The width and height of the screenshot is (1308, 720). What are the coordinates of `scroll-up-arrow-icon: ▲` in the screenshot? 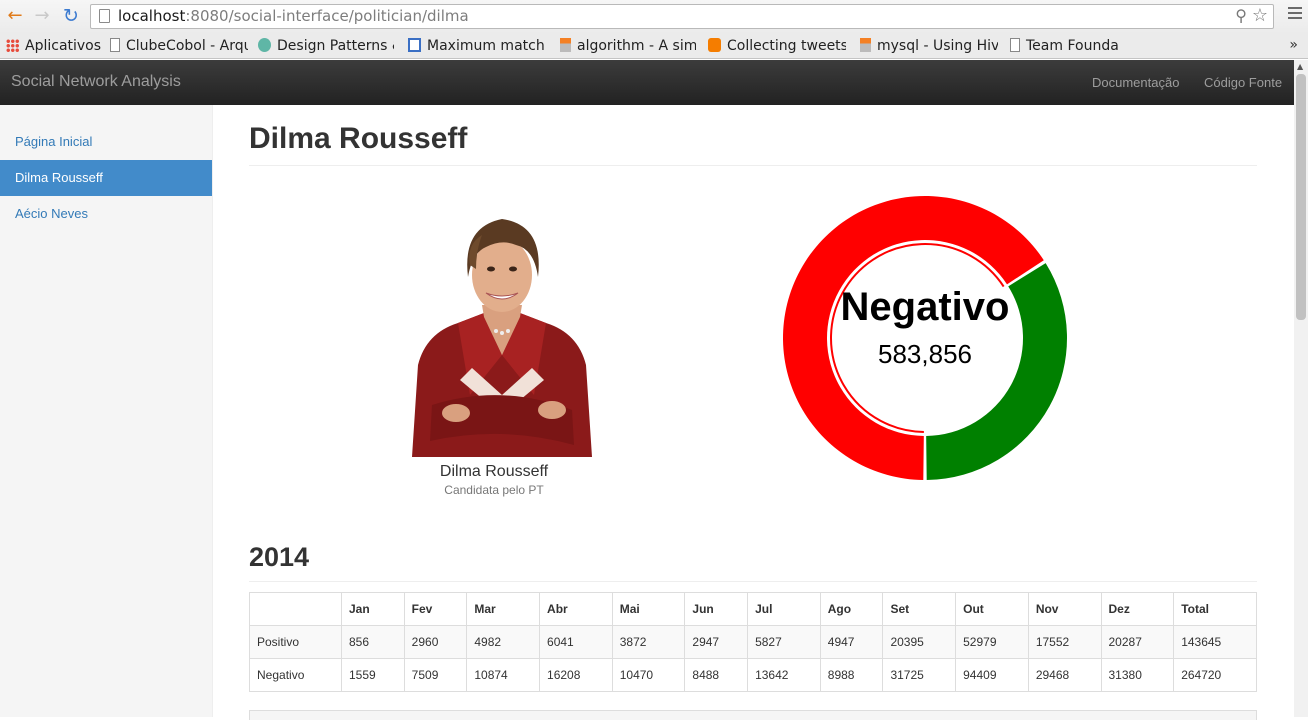 It's located at (1300, 66).